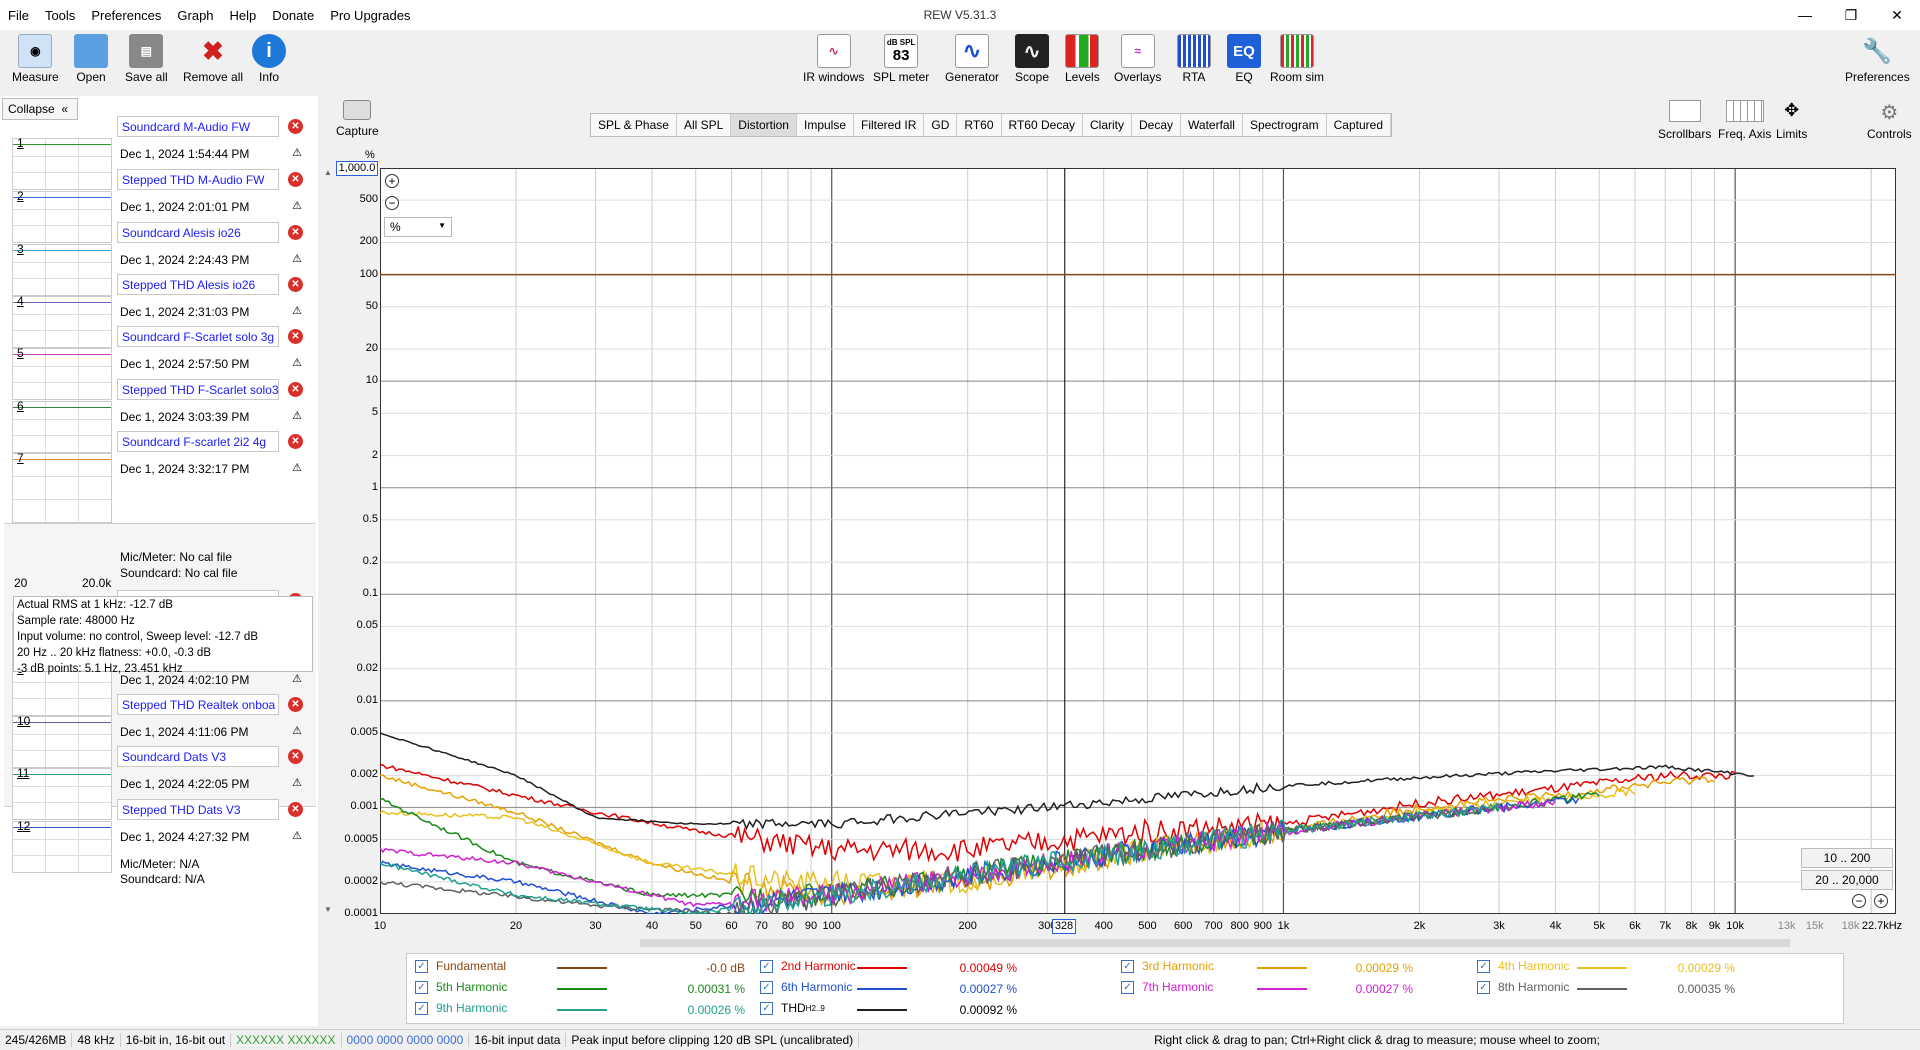 The image size is (1920, 1050). Describe the element at coordinates (972, 59) in the screenshot. I see `generator-button: ∿ Generator` at that location.